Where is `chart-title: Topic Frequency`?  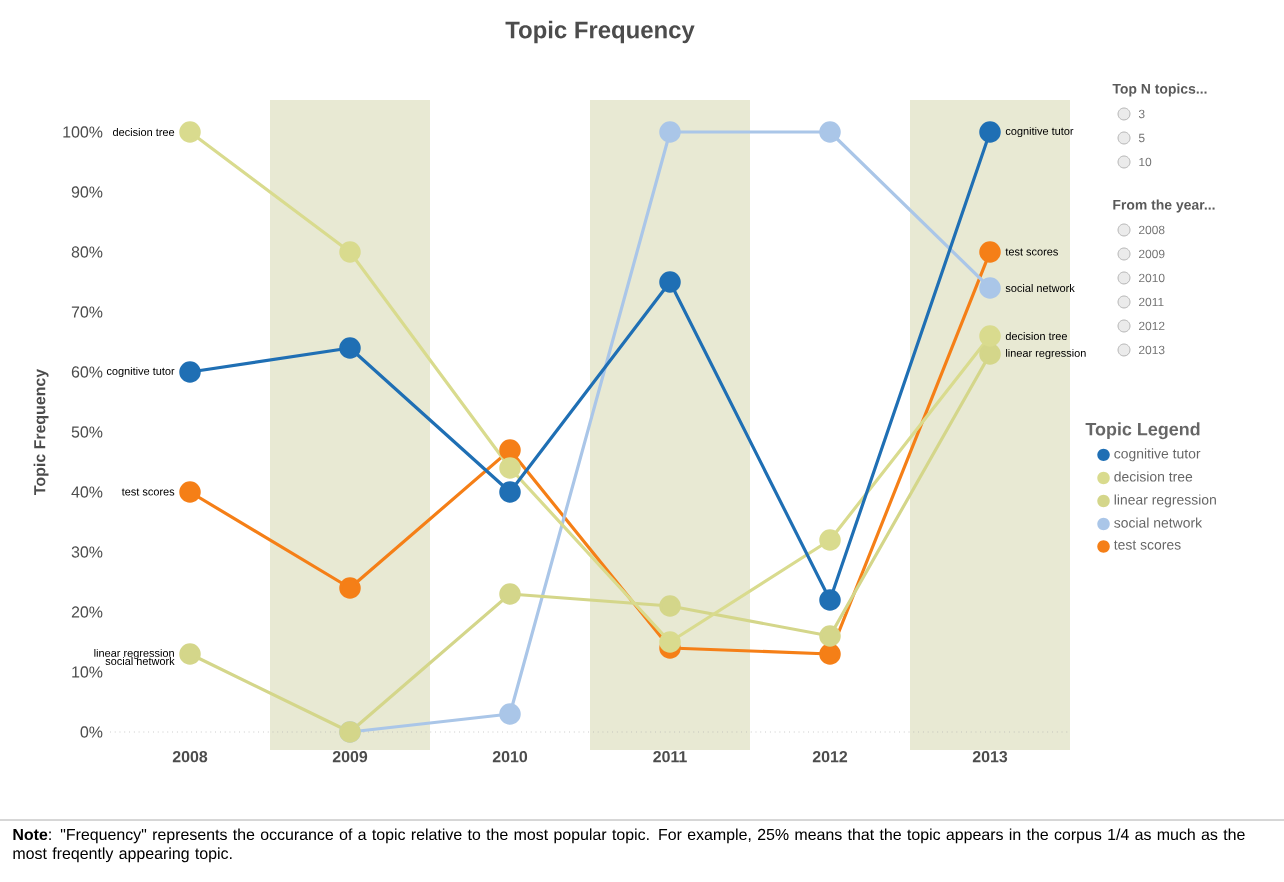 chart-title: Topic Frequency is located at coordinates (600, 32).